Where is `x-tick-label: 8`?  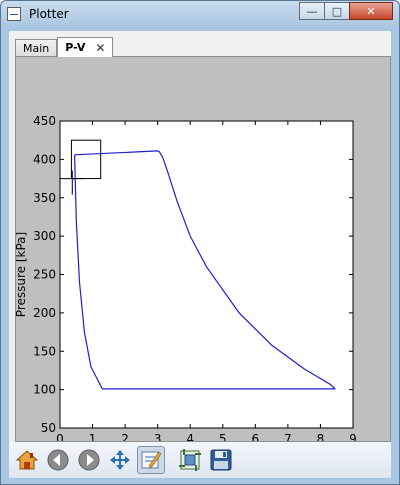 x-tick-label: 8 is located at coordinates (321, 436).